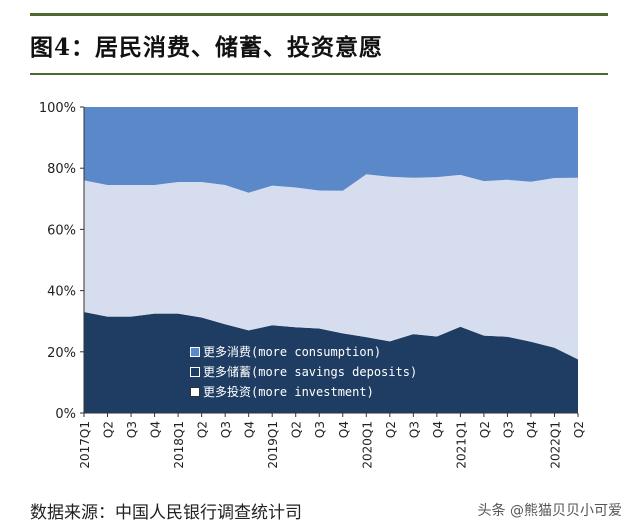 The width and height of the screenshot is (640, 532). What do you see at coordinates (331, 150) in the screenshot?
I see `area-consumption` at bounding box center [331, 150].